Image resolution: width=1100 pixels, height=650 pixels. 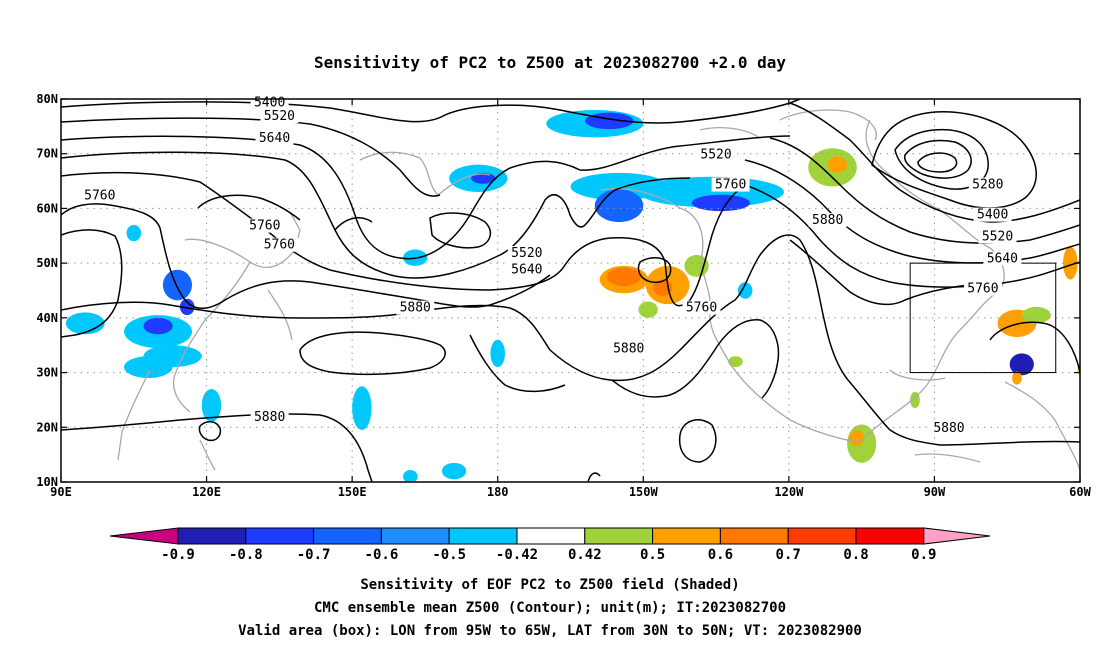 I want to click on colorbar-label: -0.42, so click(x=517, y=555).